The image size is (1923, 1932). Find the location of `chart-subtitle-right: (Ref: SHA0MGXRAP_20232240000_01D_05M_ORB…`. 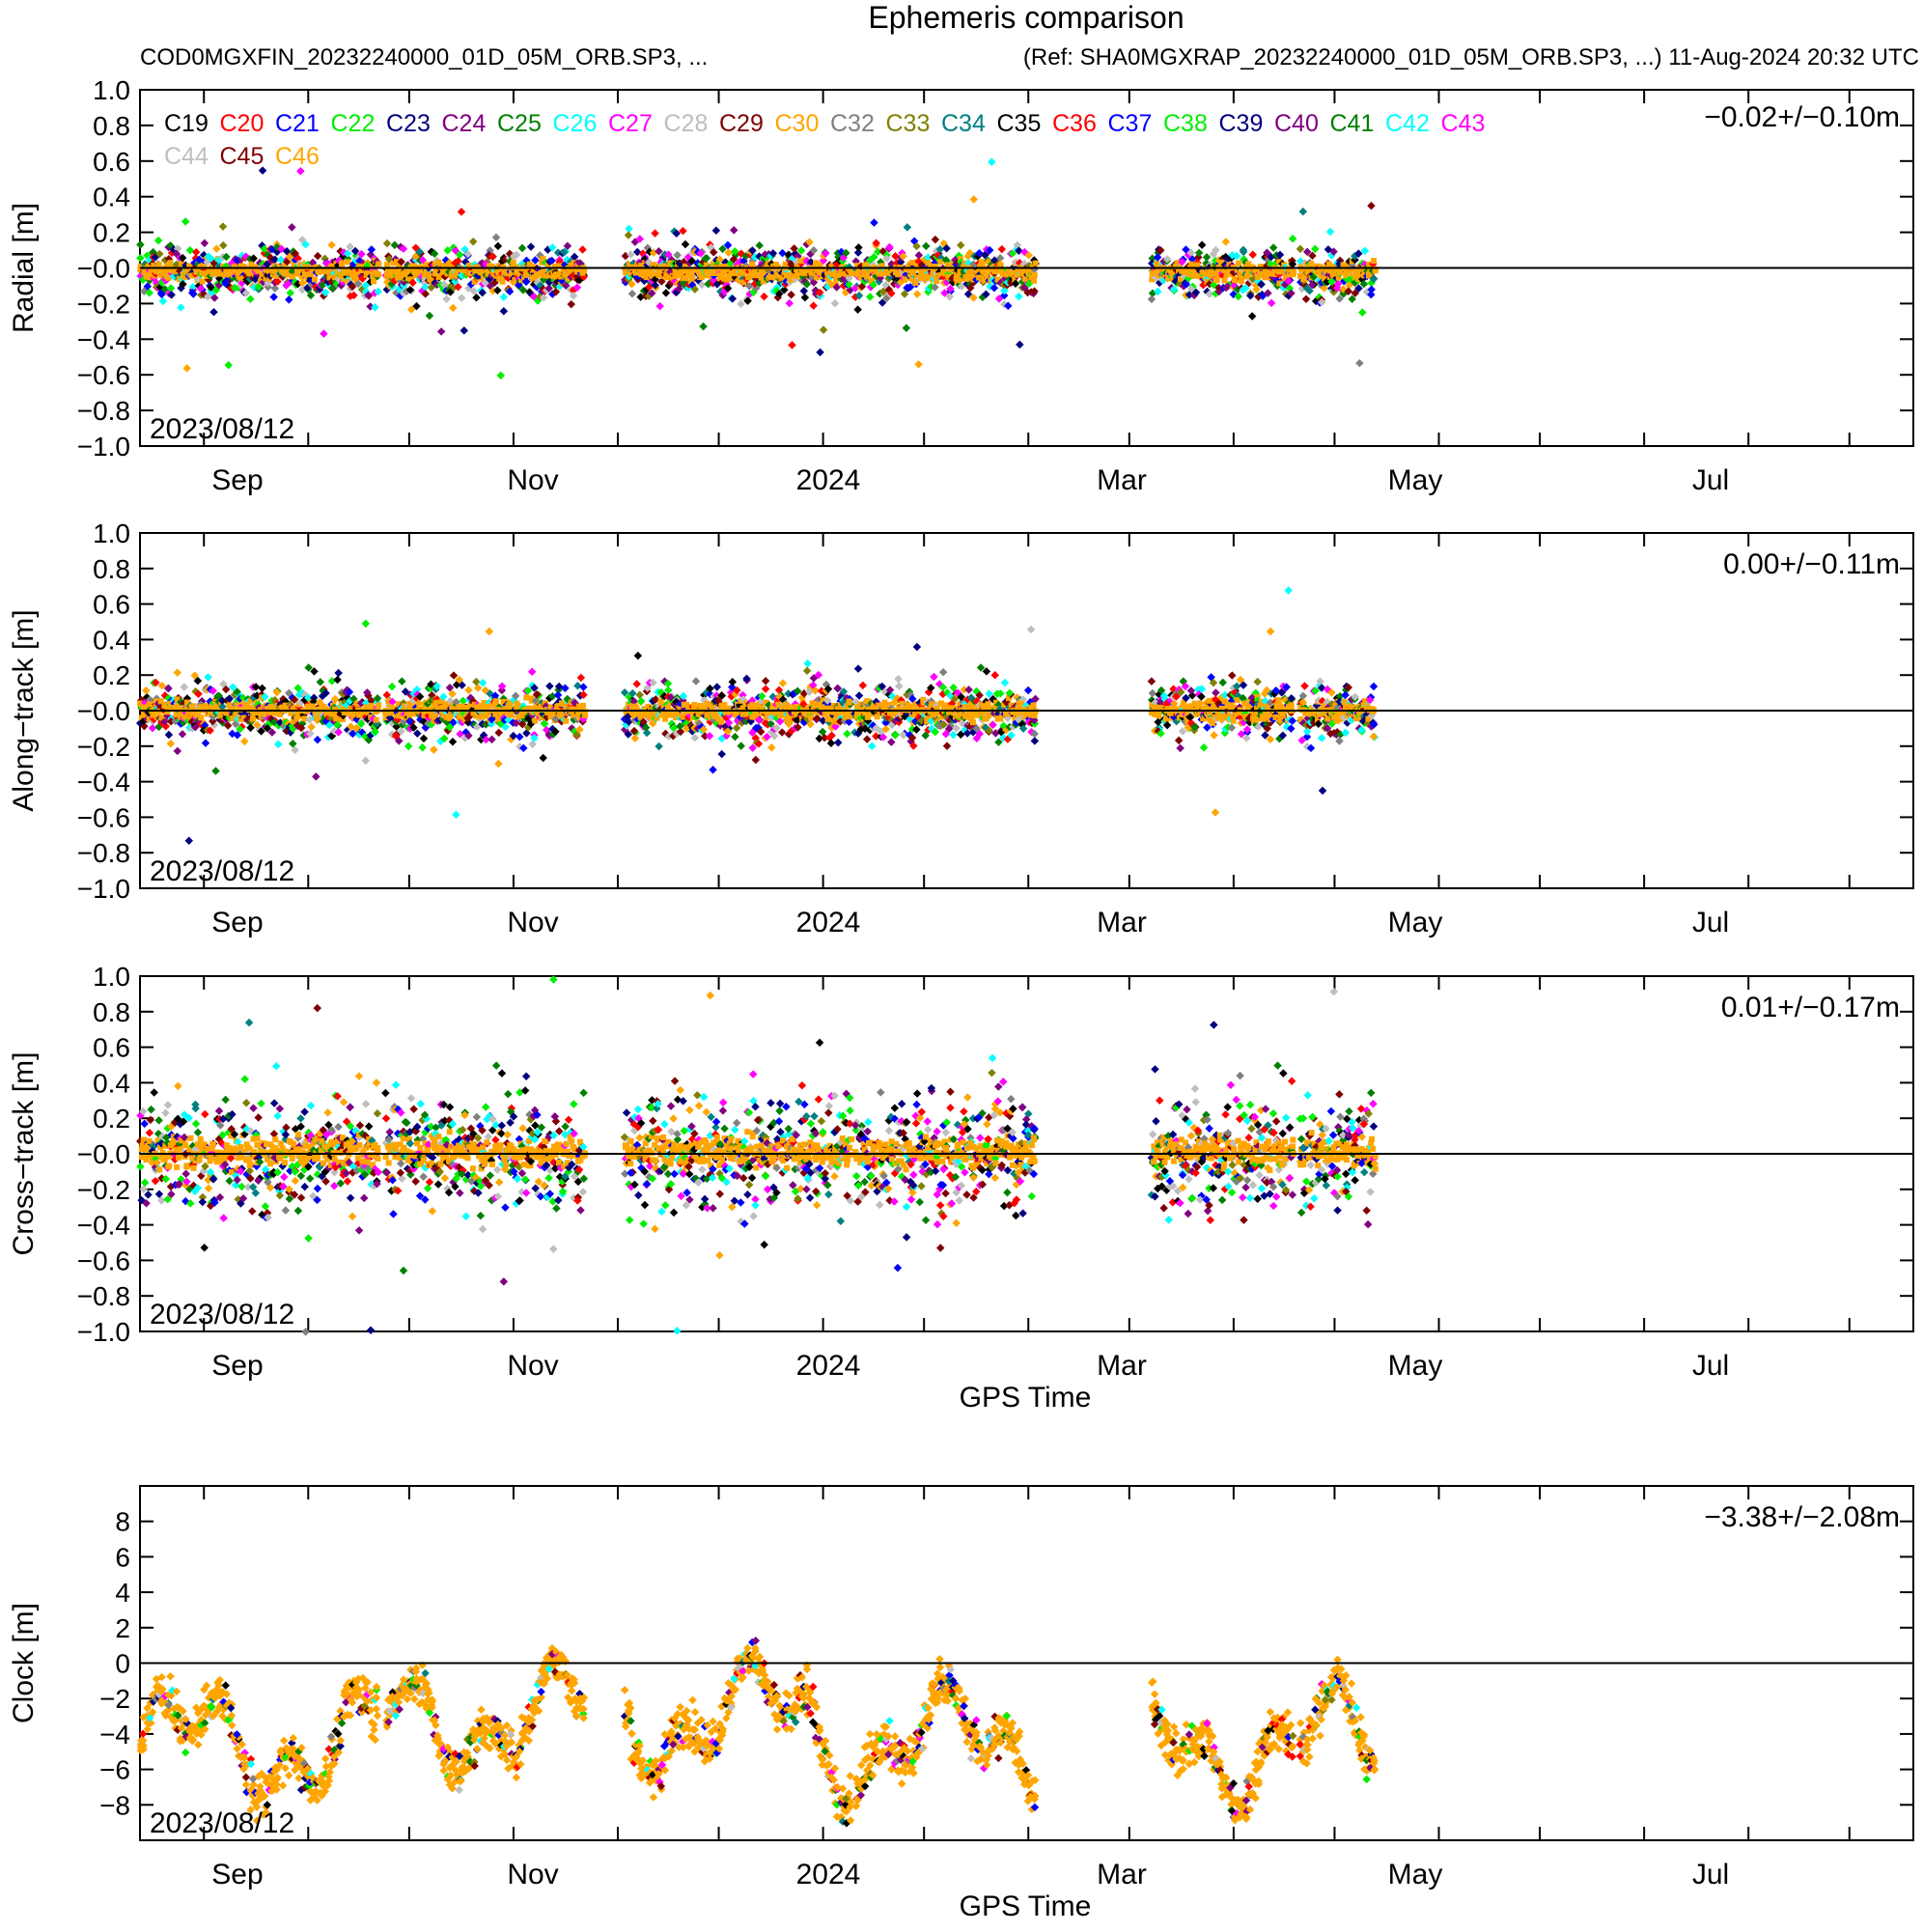

chart-subtitle-right: (Ref: SHA0MGXRAP_20232240000_01D_05M_ORB… is located at coordinates (1471, 57).